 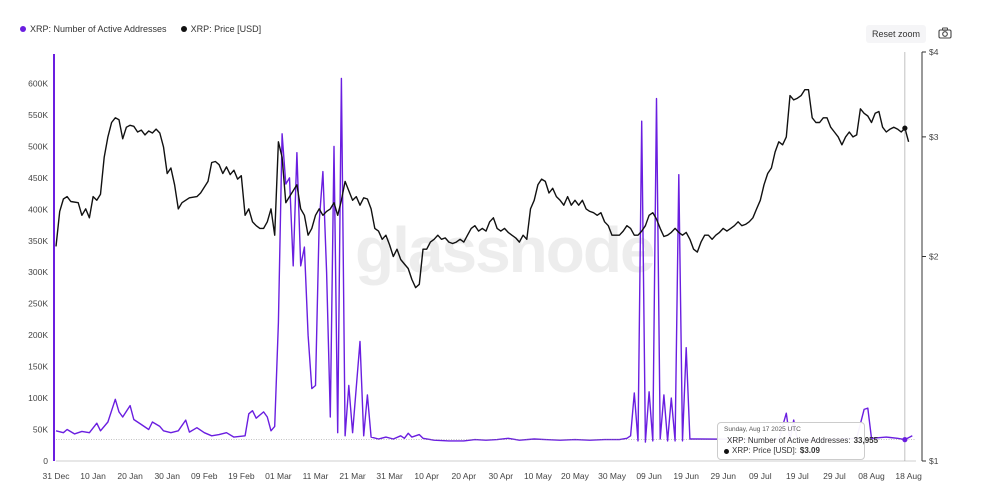 I want to click on x-tick-label: 30 Apr, so click(x=501, y=476).